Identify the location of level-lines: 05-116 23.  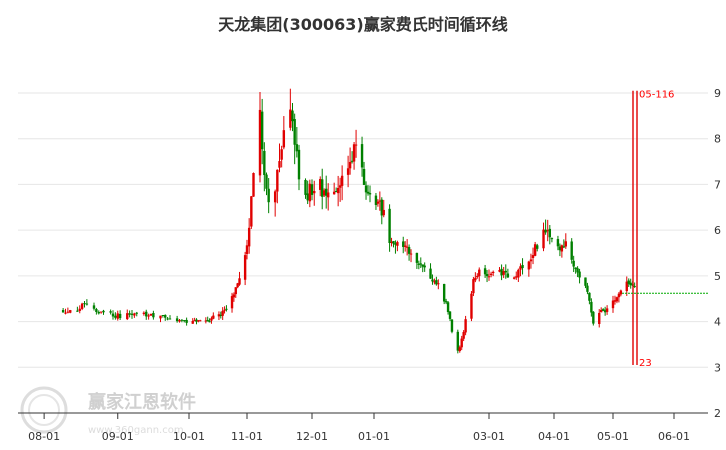
(665, 229).